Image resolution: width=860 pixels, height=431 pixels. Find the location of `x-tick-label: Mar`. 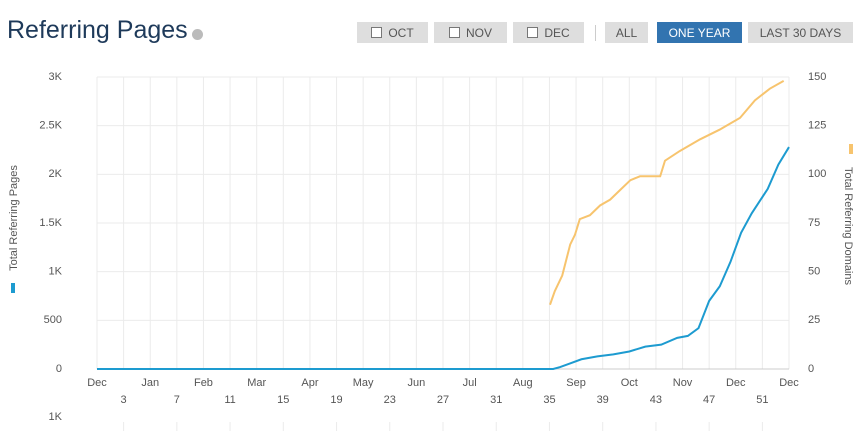

x-tick-label: Mar is located at coordinates (256, 383).